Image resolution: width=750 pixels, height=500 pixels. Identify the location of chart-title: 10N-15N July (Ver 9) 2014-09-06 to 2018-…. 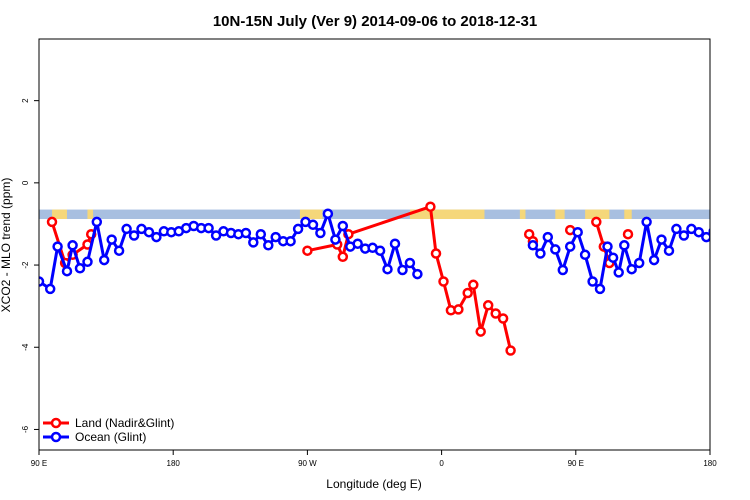
(375, 21).